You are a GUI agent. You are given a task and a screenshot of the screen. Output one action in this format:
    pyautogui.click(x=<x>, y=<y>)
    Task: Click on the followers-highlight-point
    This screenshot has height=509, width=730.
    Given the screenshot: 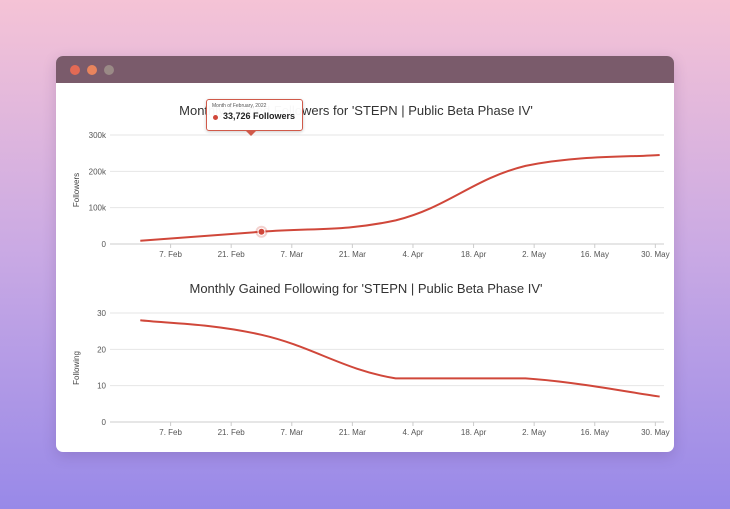 What is the action you would take?
    pyautogui.click(x=261, y=231)
    